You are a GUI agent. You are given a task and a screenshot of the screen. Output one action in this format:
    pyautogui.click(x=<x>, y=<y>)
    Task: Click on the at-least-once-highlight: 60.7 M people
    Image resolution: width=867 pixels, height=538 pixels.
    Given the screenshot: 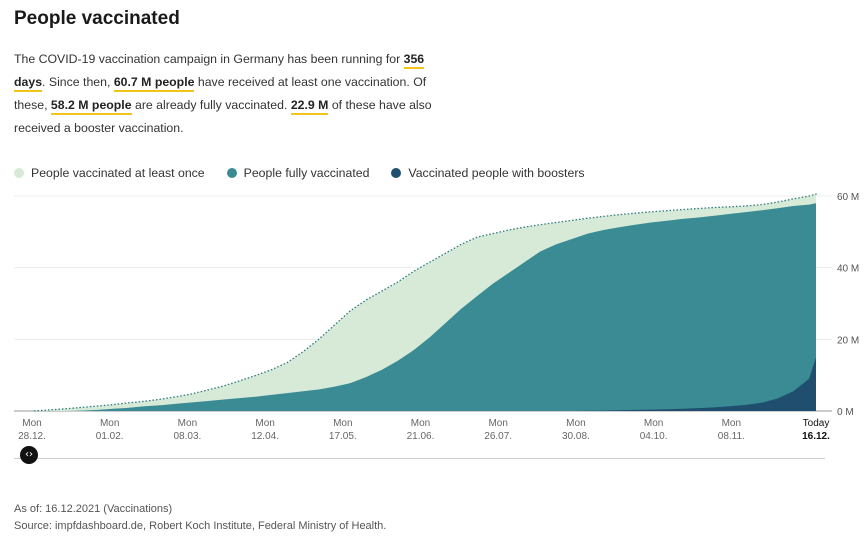 What is the action you would take?
    pyautogui.click(x=154, y=83)
    